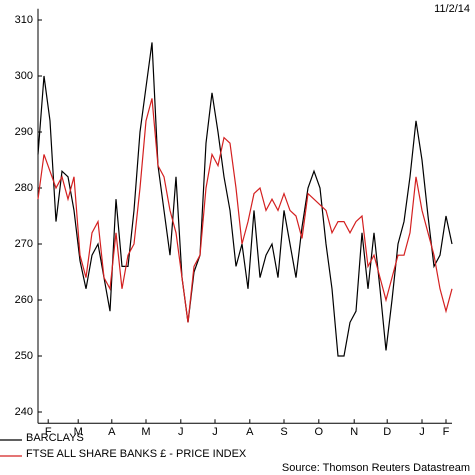 The height and width of the screenshot is (475, 475). Describe the element at coordinates (354, 432) in the screenshot. I see `x-tick-label: N` at that location.